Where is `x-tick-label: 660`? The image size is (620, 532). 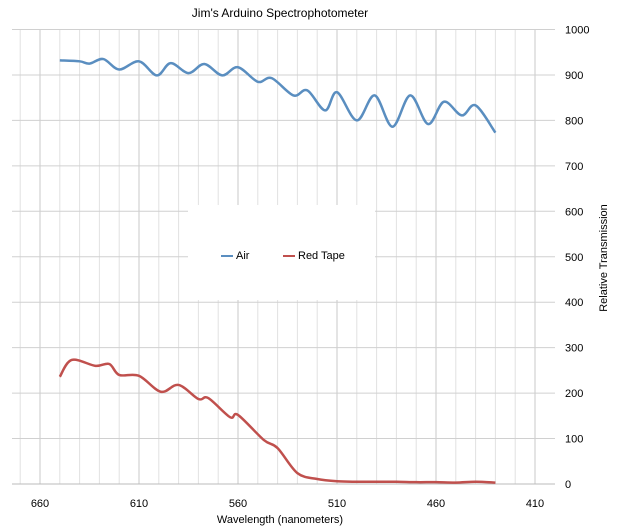 x-tick-label: 660 is located at coordinates (40, 504).